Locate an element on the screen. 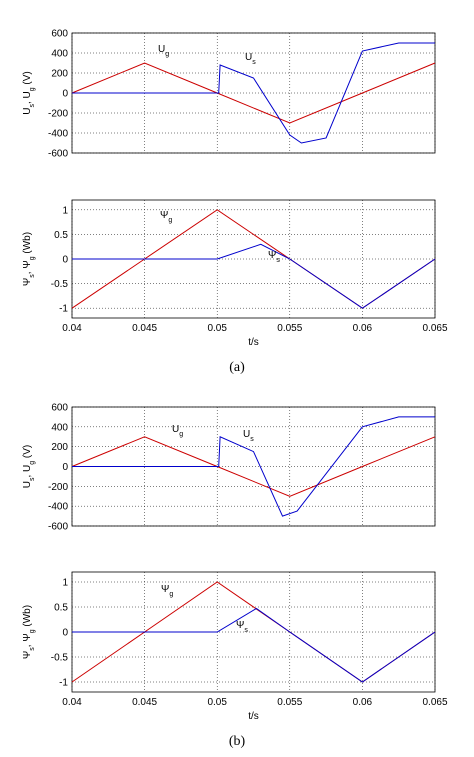 Image resolution: width=474 pixels, height=757 pixels. caption-b: (b) is located at coordinates (237, 741).